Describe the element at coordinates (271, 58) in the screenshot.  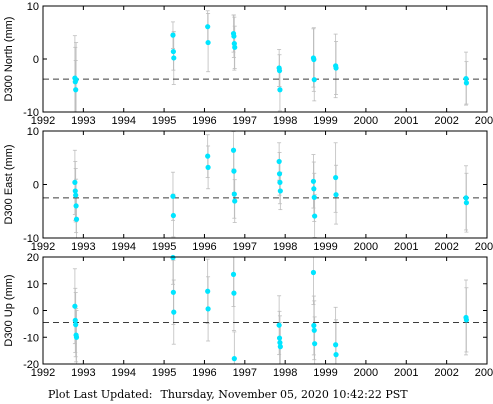
I see `data-points` at that location.